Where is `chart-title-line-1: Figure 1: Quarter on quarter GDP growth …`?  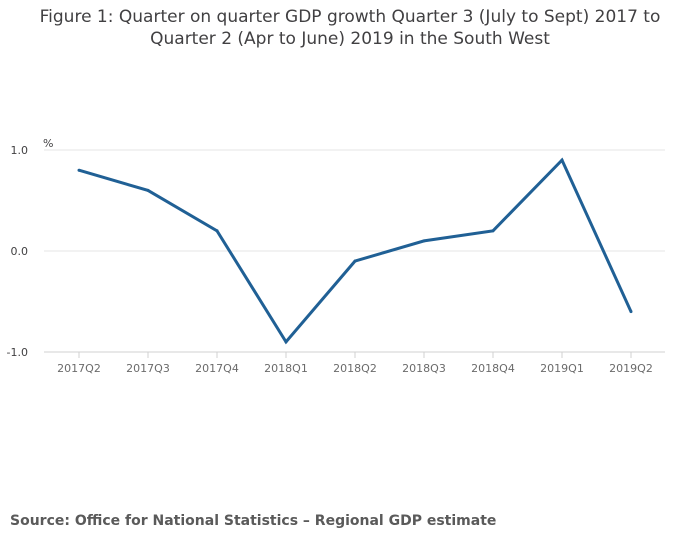 chart-title-line-1: Figure 1: Quarter on quarter GDP growth … is located at coordinates (350, 17).